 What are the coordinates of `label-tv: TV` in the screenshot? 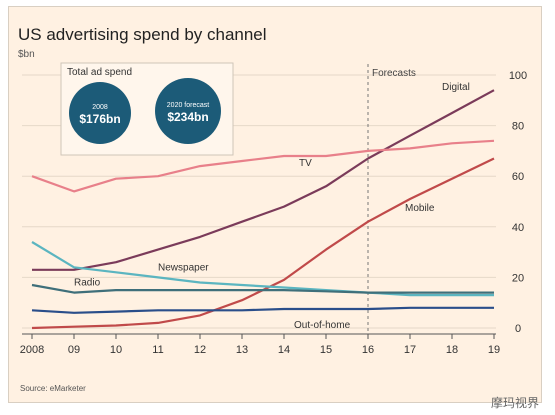 It's located at (305, 163).